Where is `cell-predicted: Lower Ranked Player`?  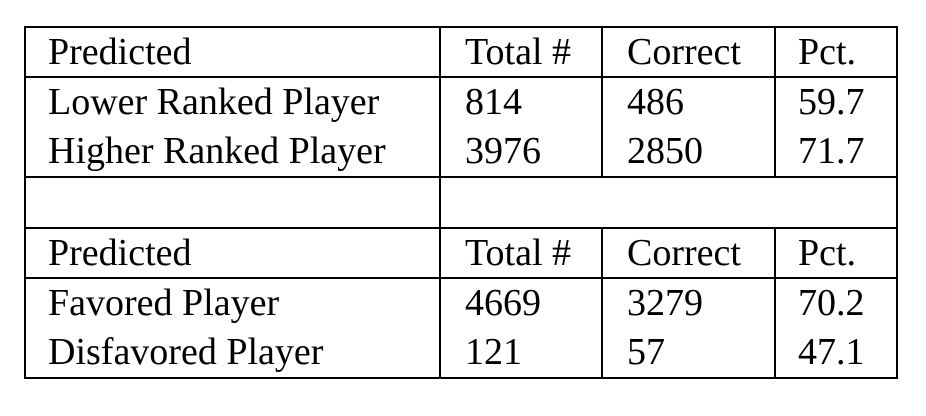 cell-predicted: Lower Ranked Player is located at coordinates (232, 102).